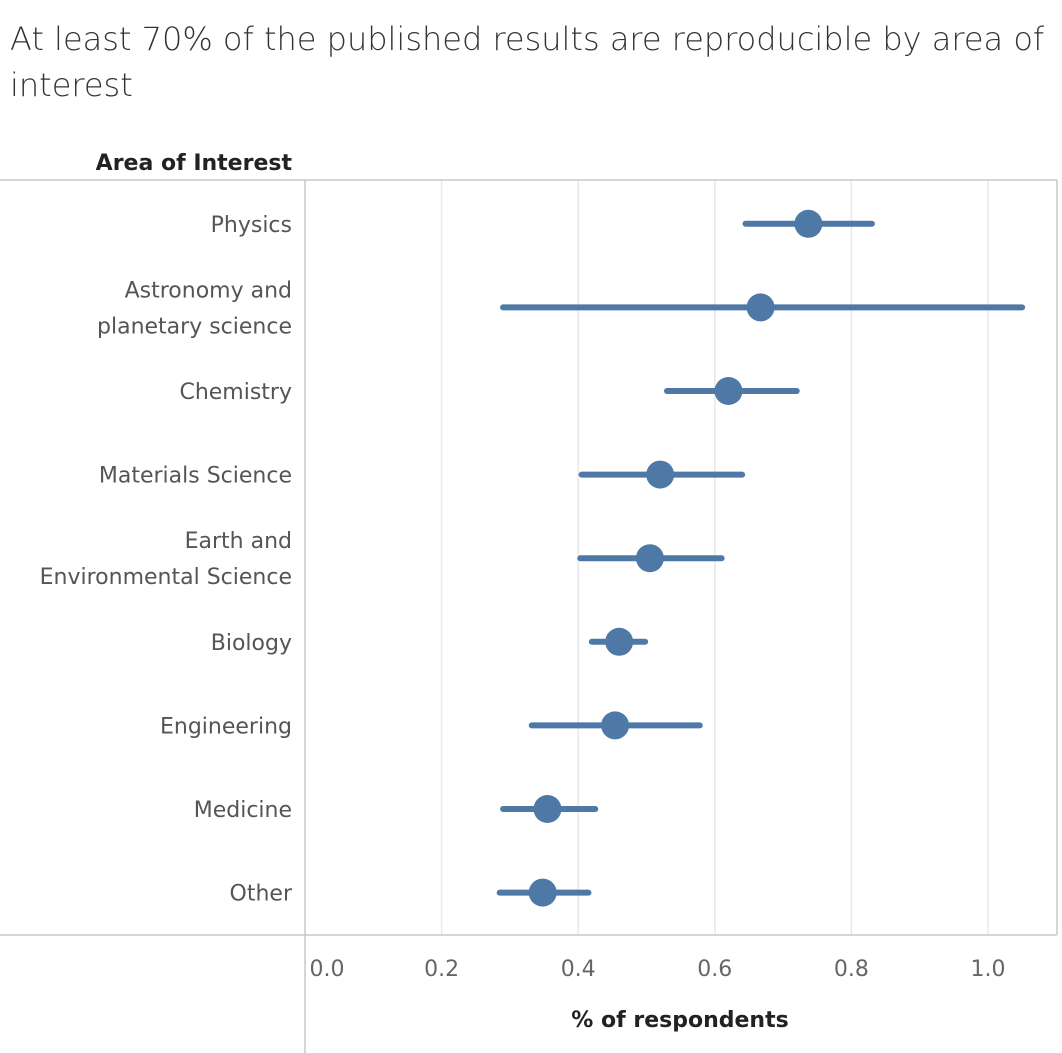  I want to click on category-label: Other, so click(261, 894).